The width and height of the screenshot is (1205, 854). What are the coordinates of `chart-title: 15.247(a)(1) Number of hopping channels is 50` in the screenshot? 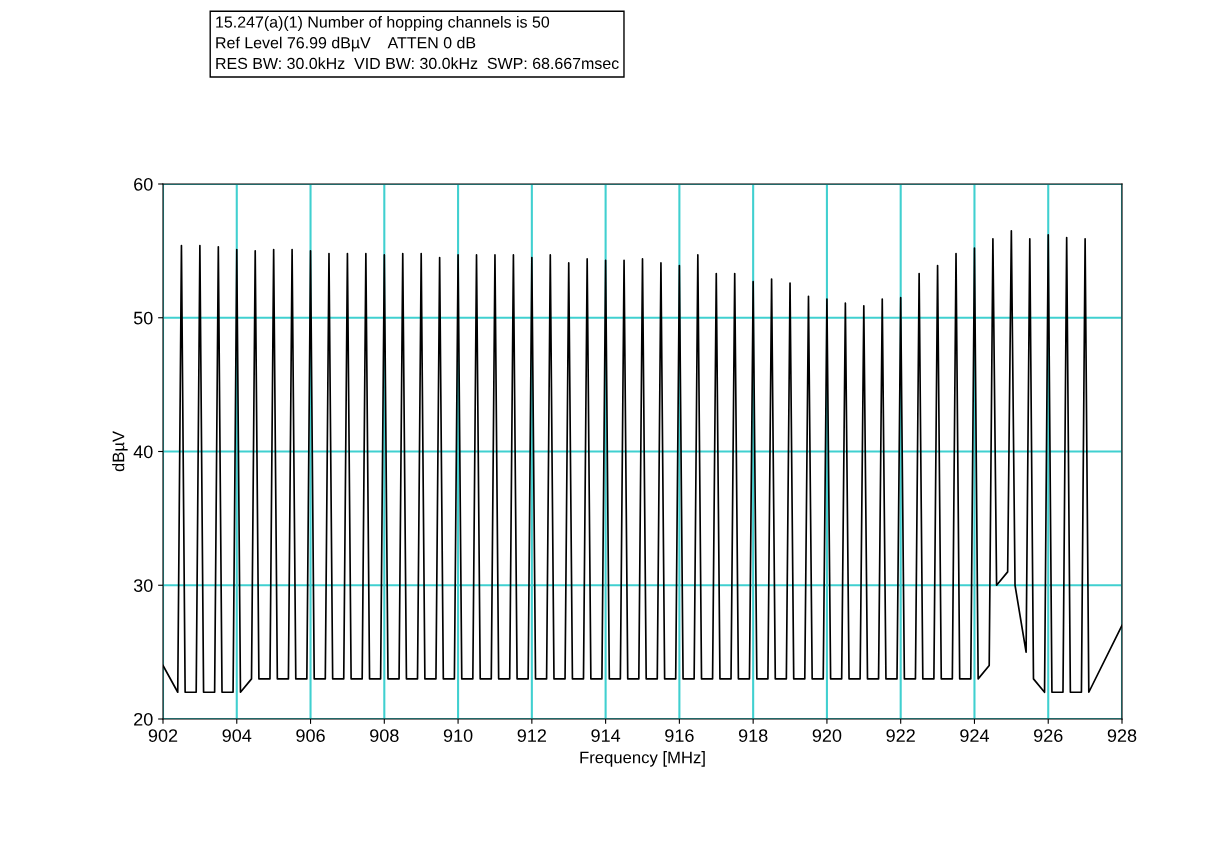 It's located at (383, 23).